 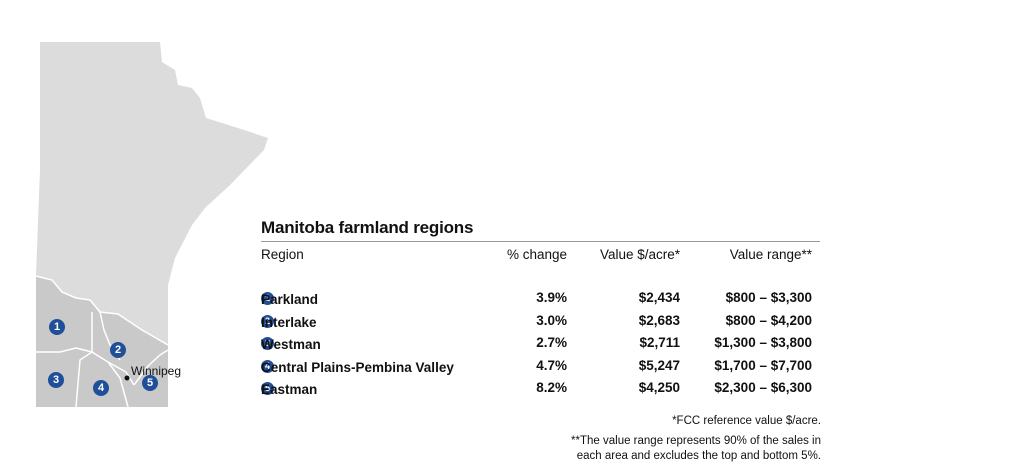 I want to click on region-name: Interlake, so click(x=289, y=322).